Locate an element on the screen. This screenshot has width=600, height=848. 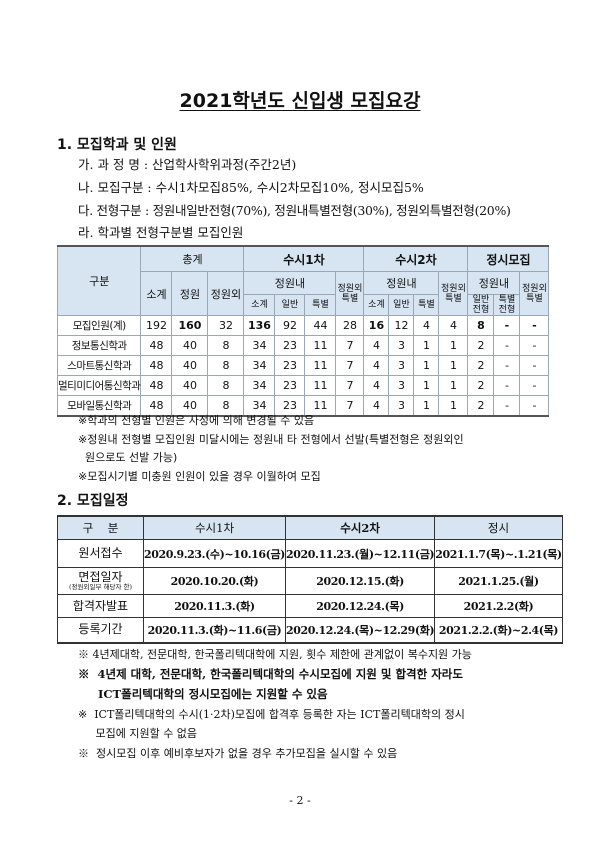
table-cell: 28 is located at coordinates (350, 325).